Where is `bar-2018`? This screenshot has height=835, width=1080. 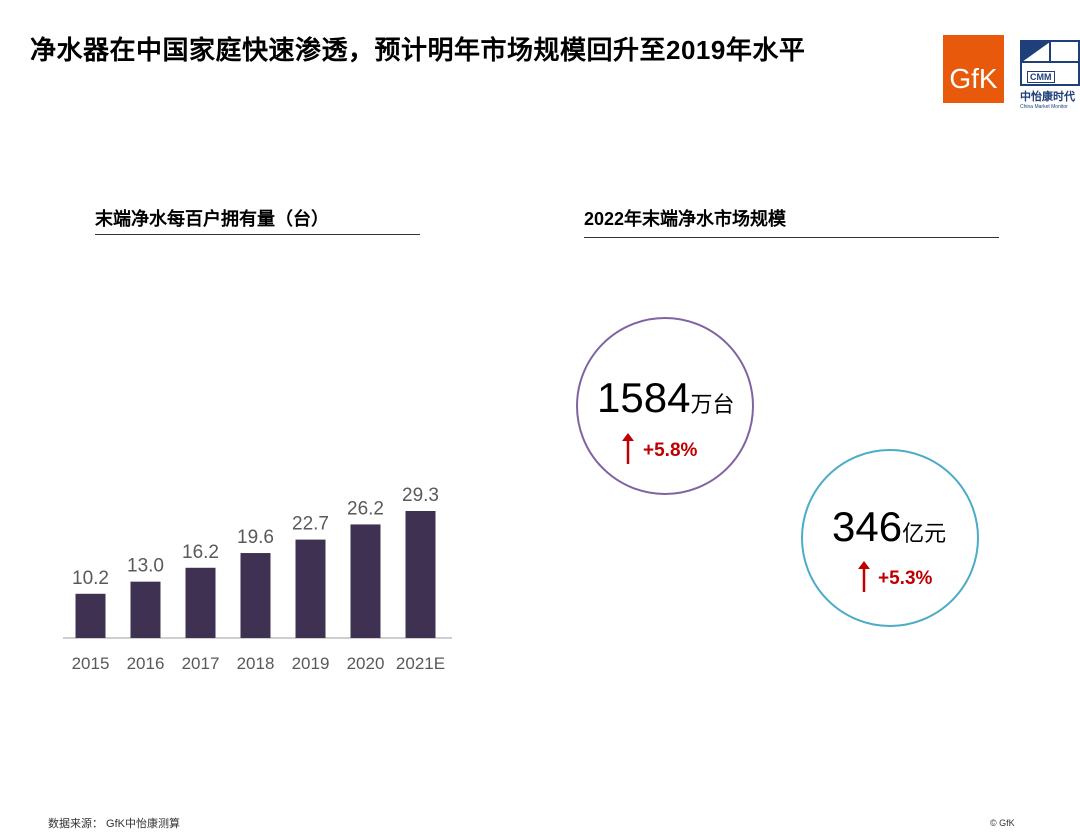 bar-2018 is located at coordinates (255, 595).